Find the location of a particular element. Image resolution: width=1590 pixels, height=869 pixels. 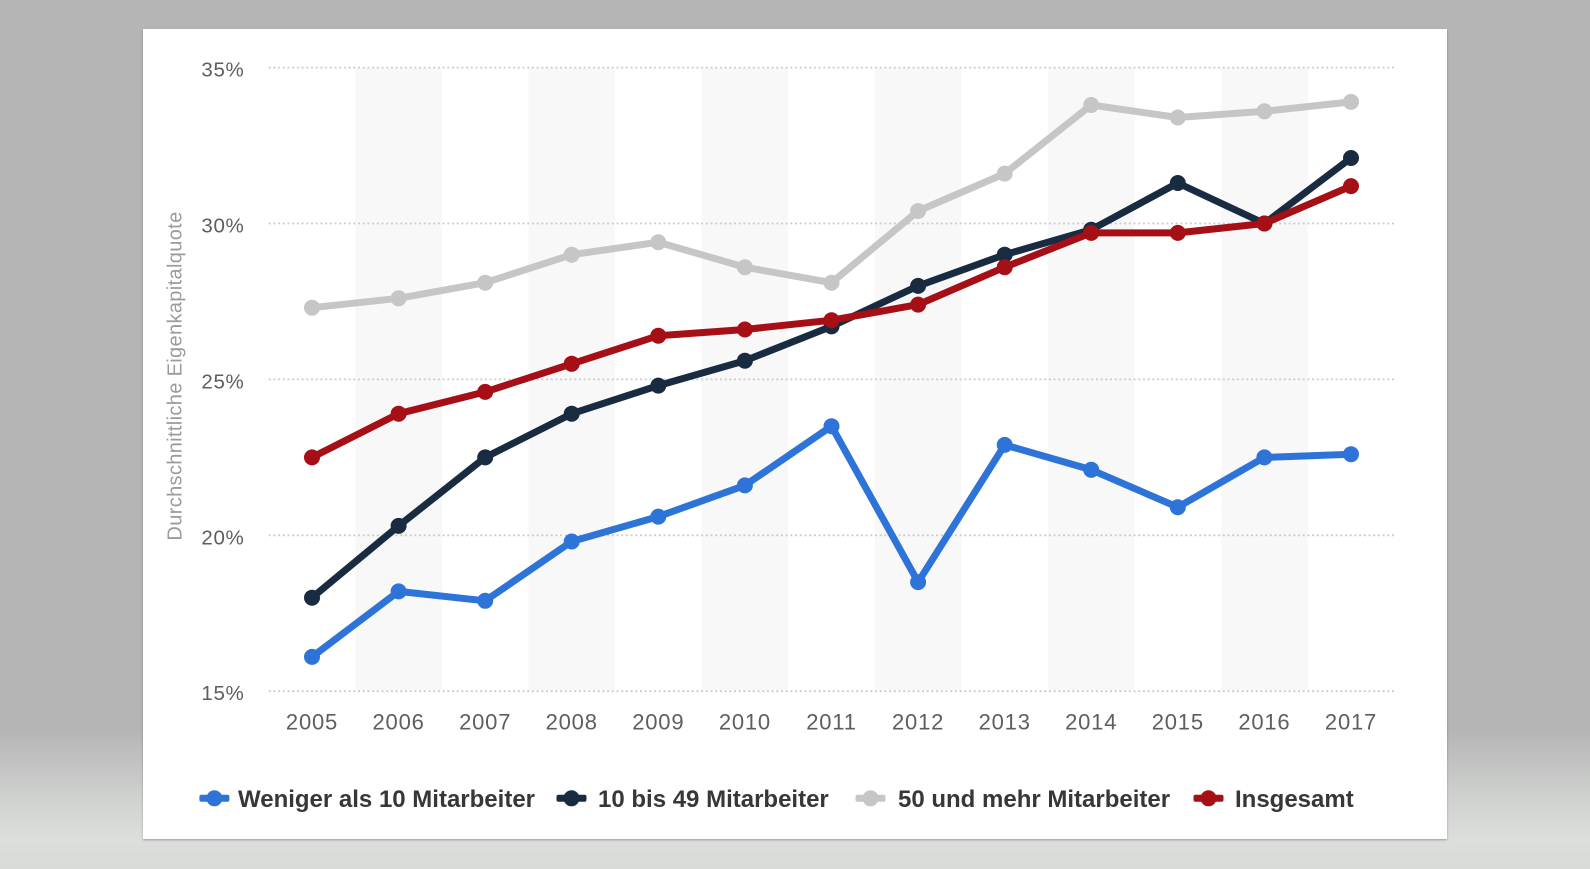

svg-text: 2010 is located at coordinates (745, 722).